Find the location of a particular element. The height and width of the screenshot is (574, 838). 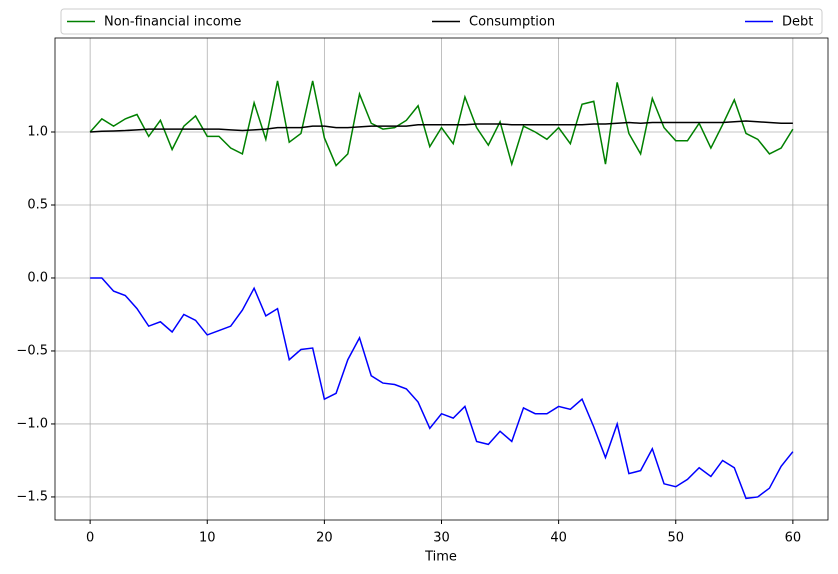

x-tick-label: 0 is located at coordinates (90, 538).